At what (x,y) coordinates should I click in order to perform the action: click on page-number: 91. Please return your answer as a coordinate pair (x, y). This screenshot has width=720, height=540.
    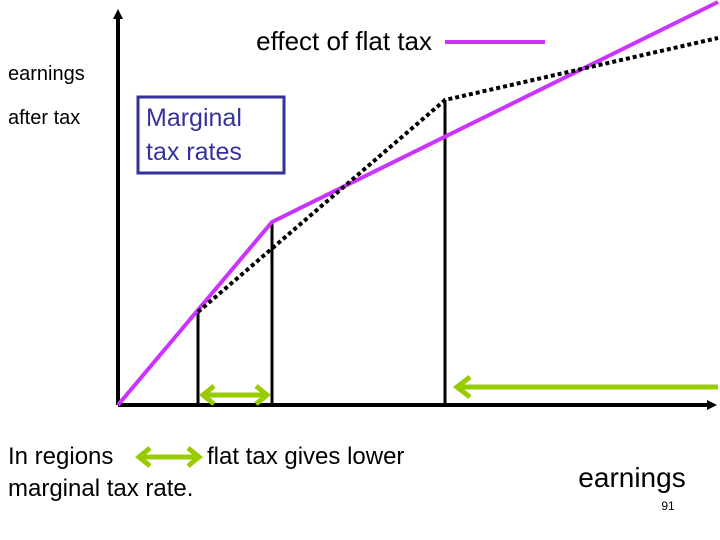
    Looking at the image, I should click on (668, 506).